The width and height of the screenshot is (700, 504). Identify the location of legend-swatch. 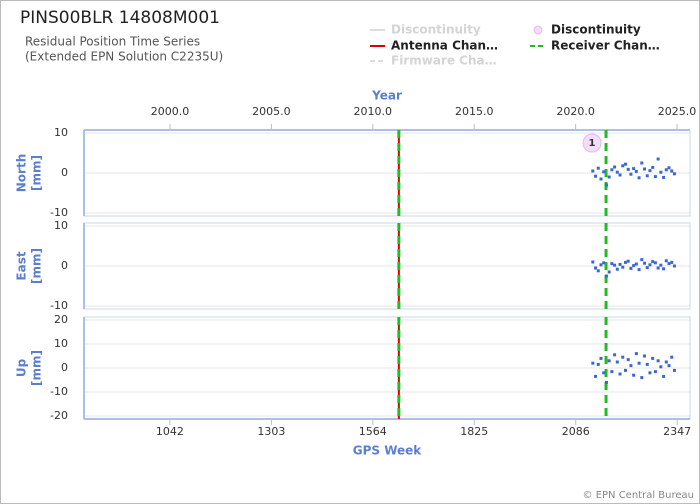
(538, 30).